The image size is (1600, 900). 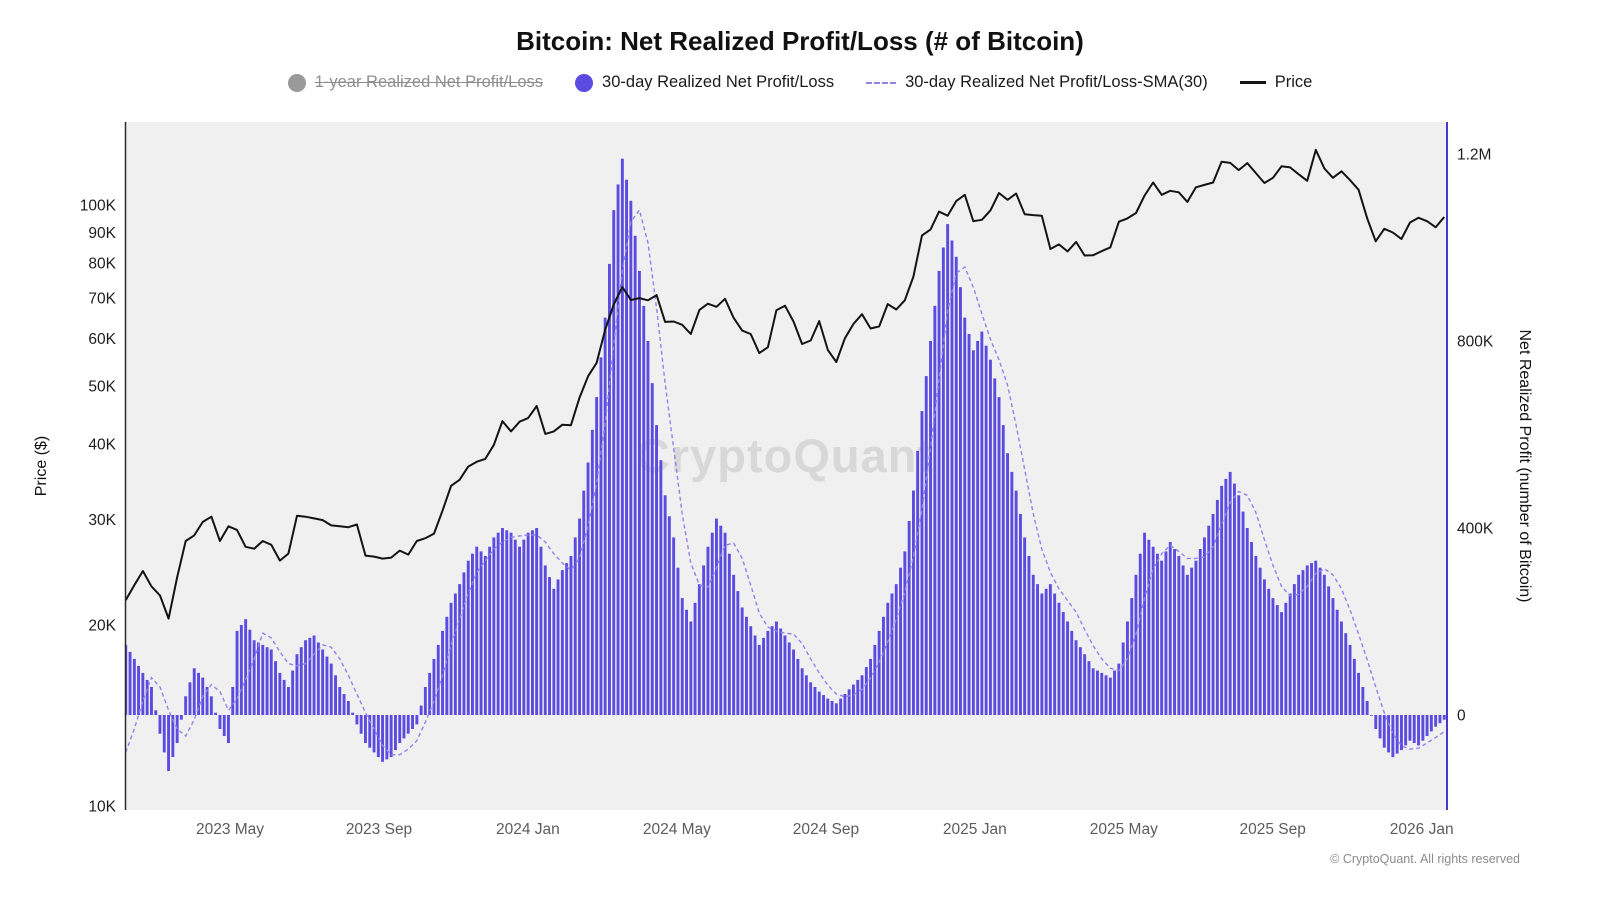 I want to click on left-axis-tick-labels: 100K 90K 80K 70K 60K 50K 40K 30K 20K 10K, so click(x=98, y=507).